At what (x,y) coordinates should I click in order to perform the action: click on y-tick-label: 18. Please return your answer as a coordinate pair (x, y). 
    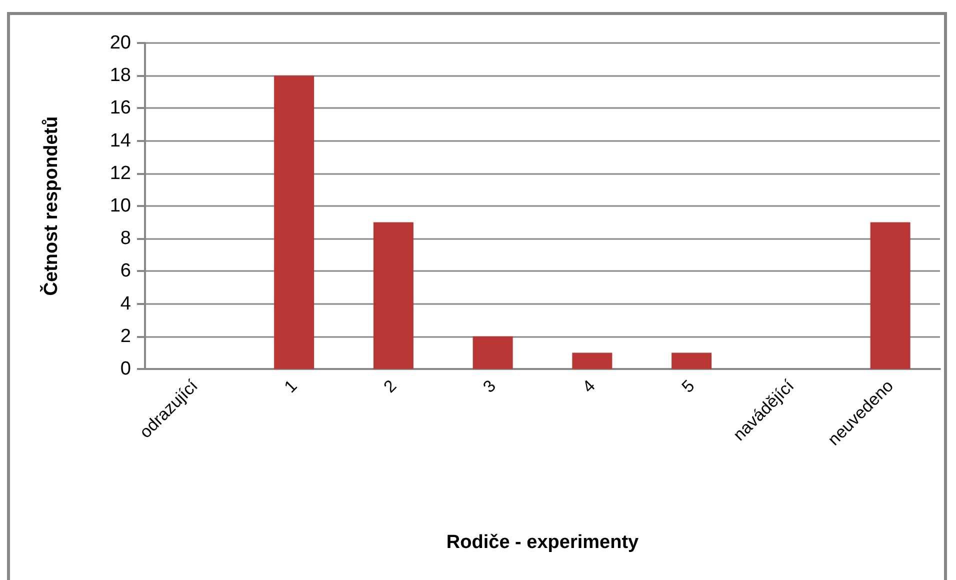
    Looking at the image, I should click on (120, 75).